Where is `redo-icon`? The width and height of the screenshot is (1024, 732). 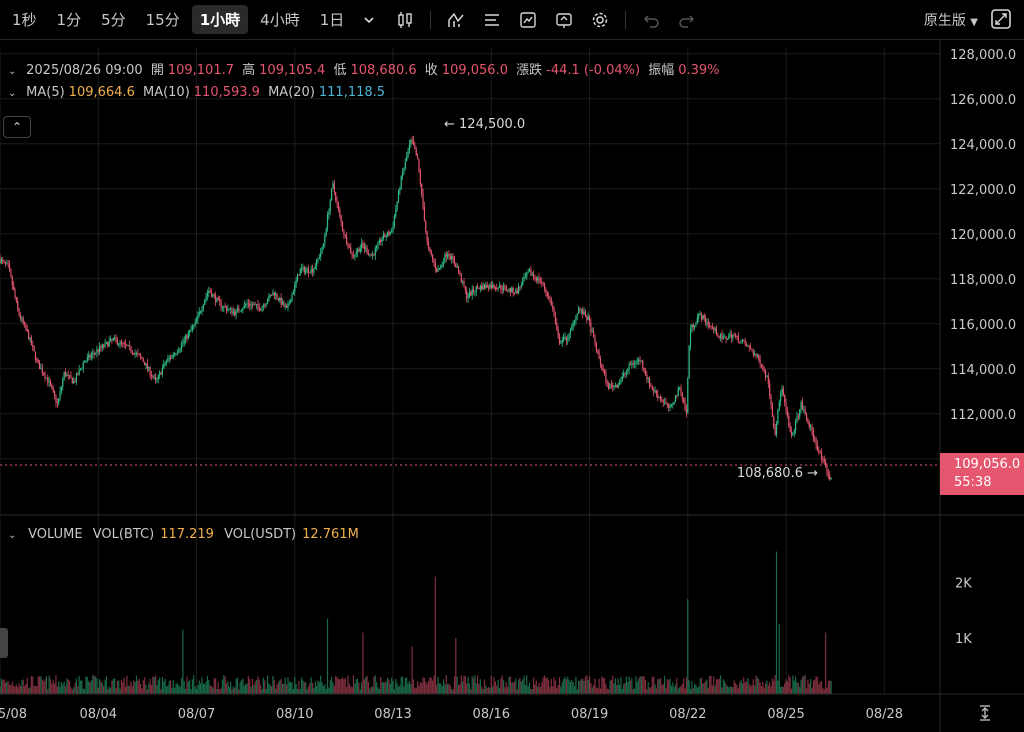
redo-icon is located at coordinates (687, 20).